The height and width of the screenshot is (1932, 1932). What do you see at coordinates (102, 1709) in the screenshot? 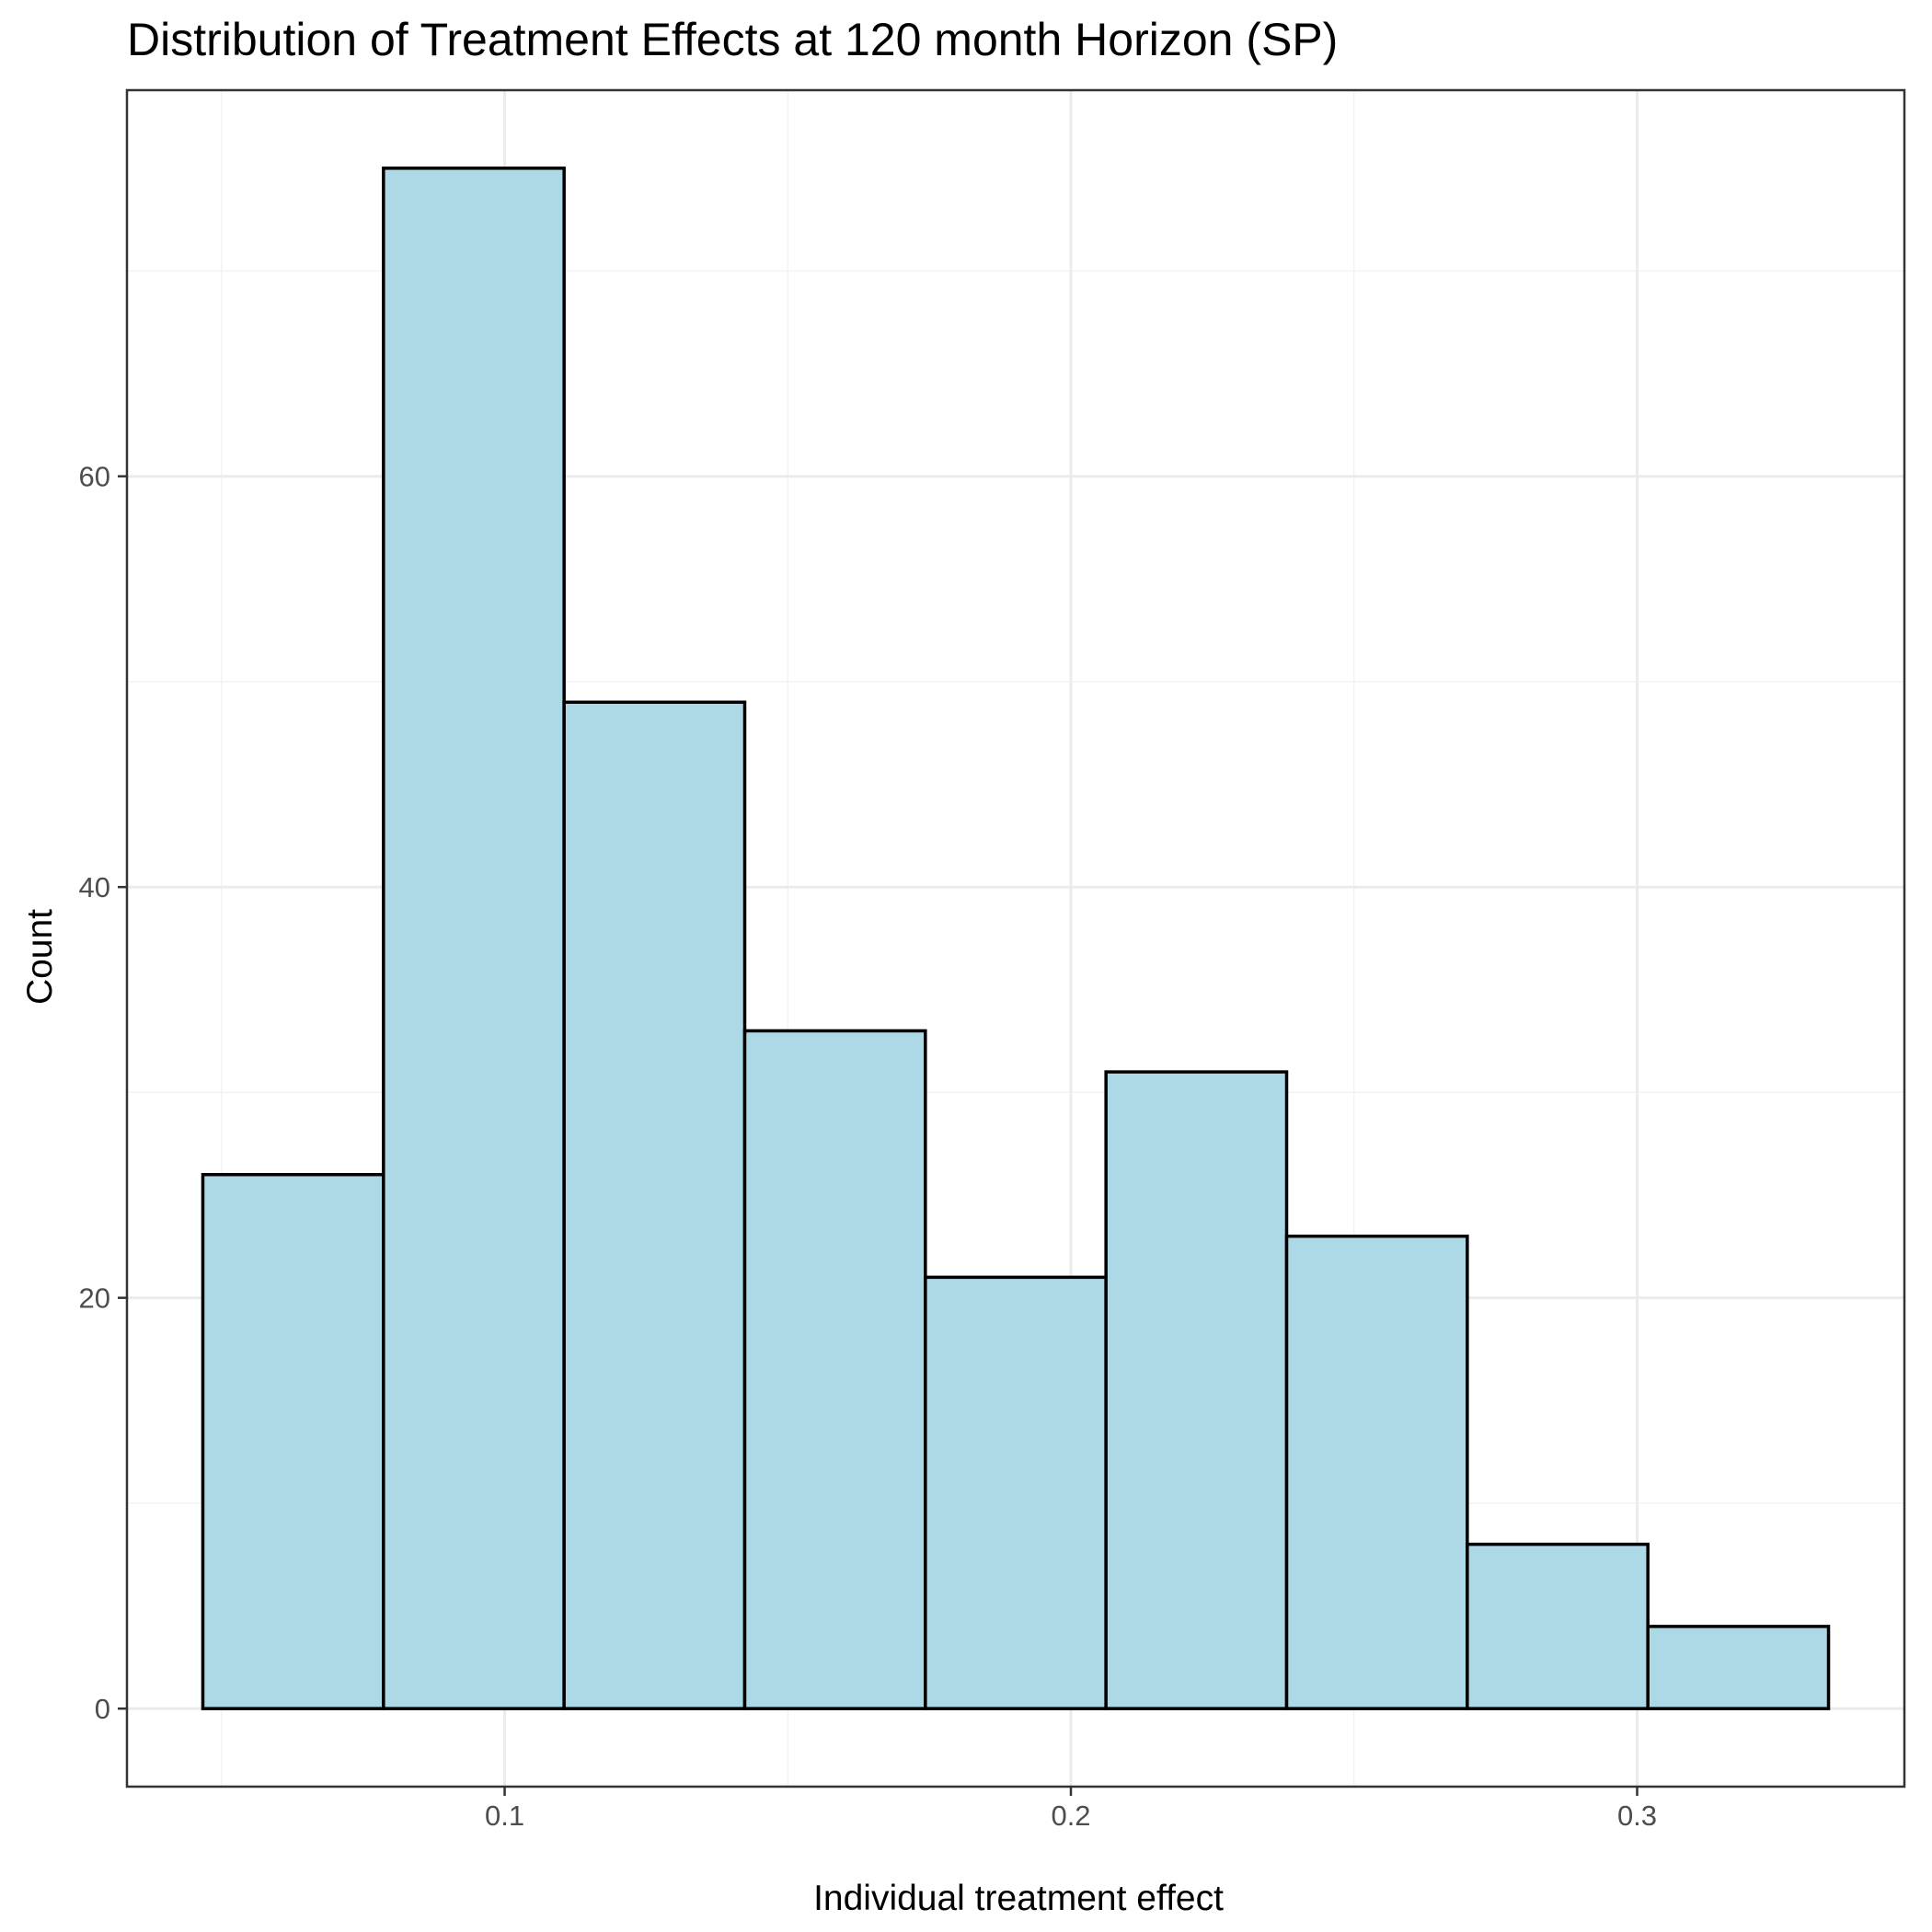
I see `y-tick-label: 0` at bounding box center [102, 1709].